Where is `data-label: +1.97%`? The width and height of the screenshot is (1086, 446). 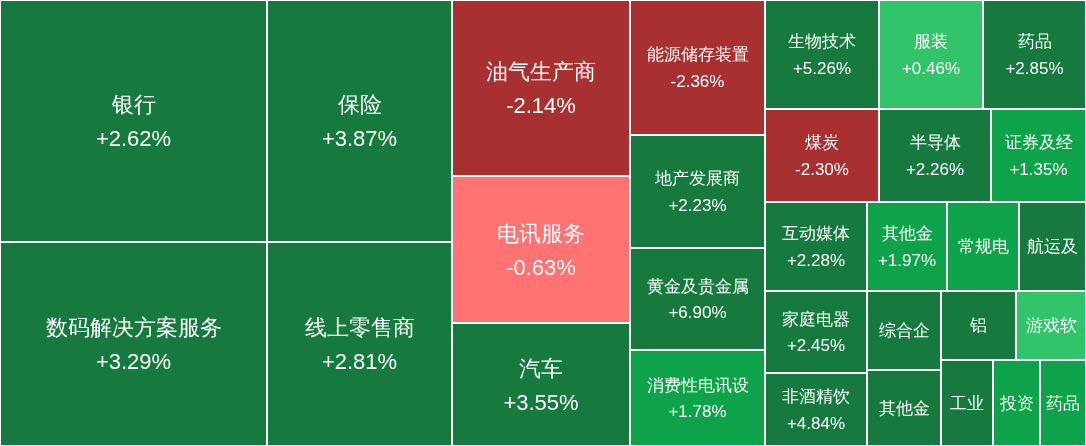 data-label: +1.97% is located at coordinates (907, 260).